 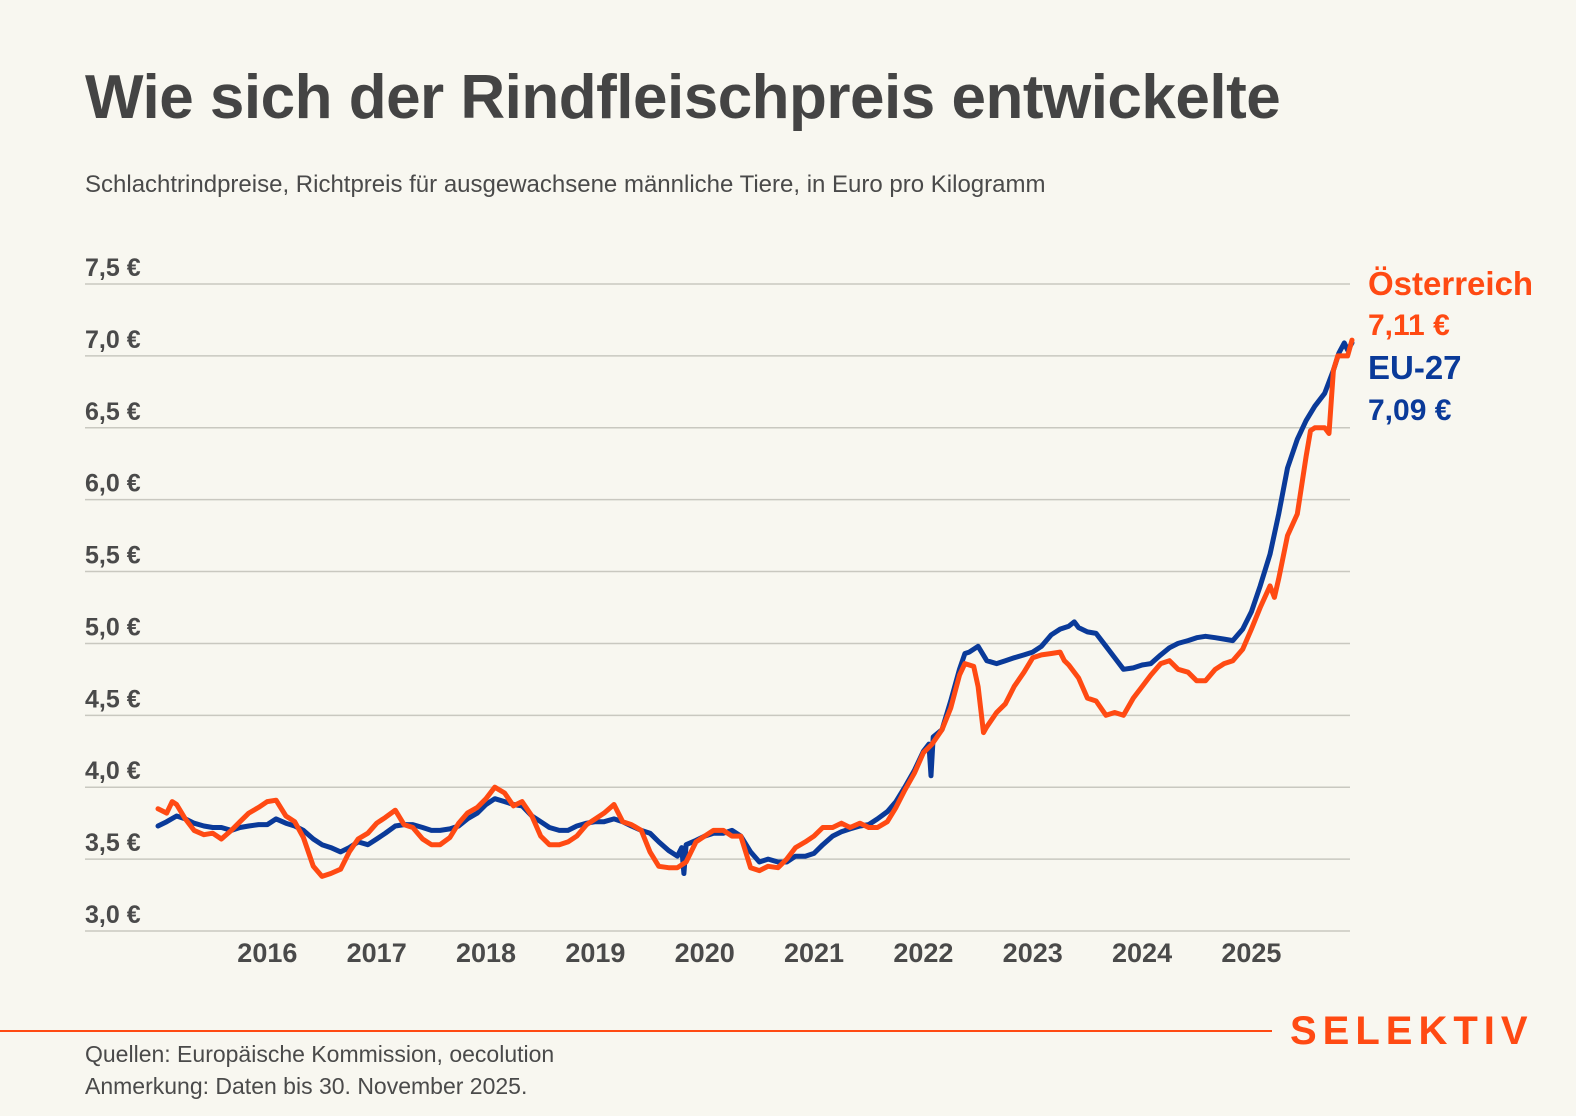 I want to click on x-tick-label: 2019, so click(x=595, y=953).